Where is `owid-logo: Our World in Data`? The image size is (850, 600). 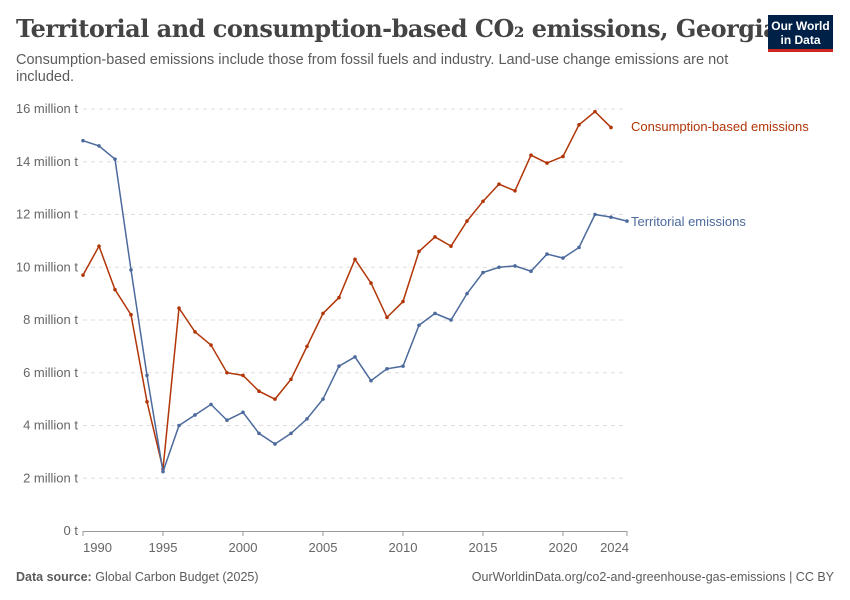
owid-logo: Our World in Data is located at coordinates (800, 33).